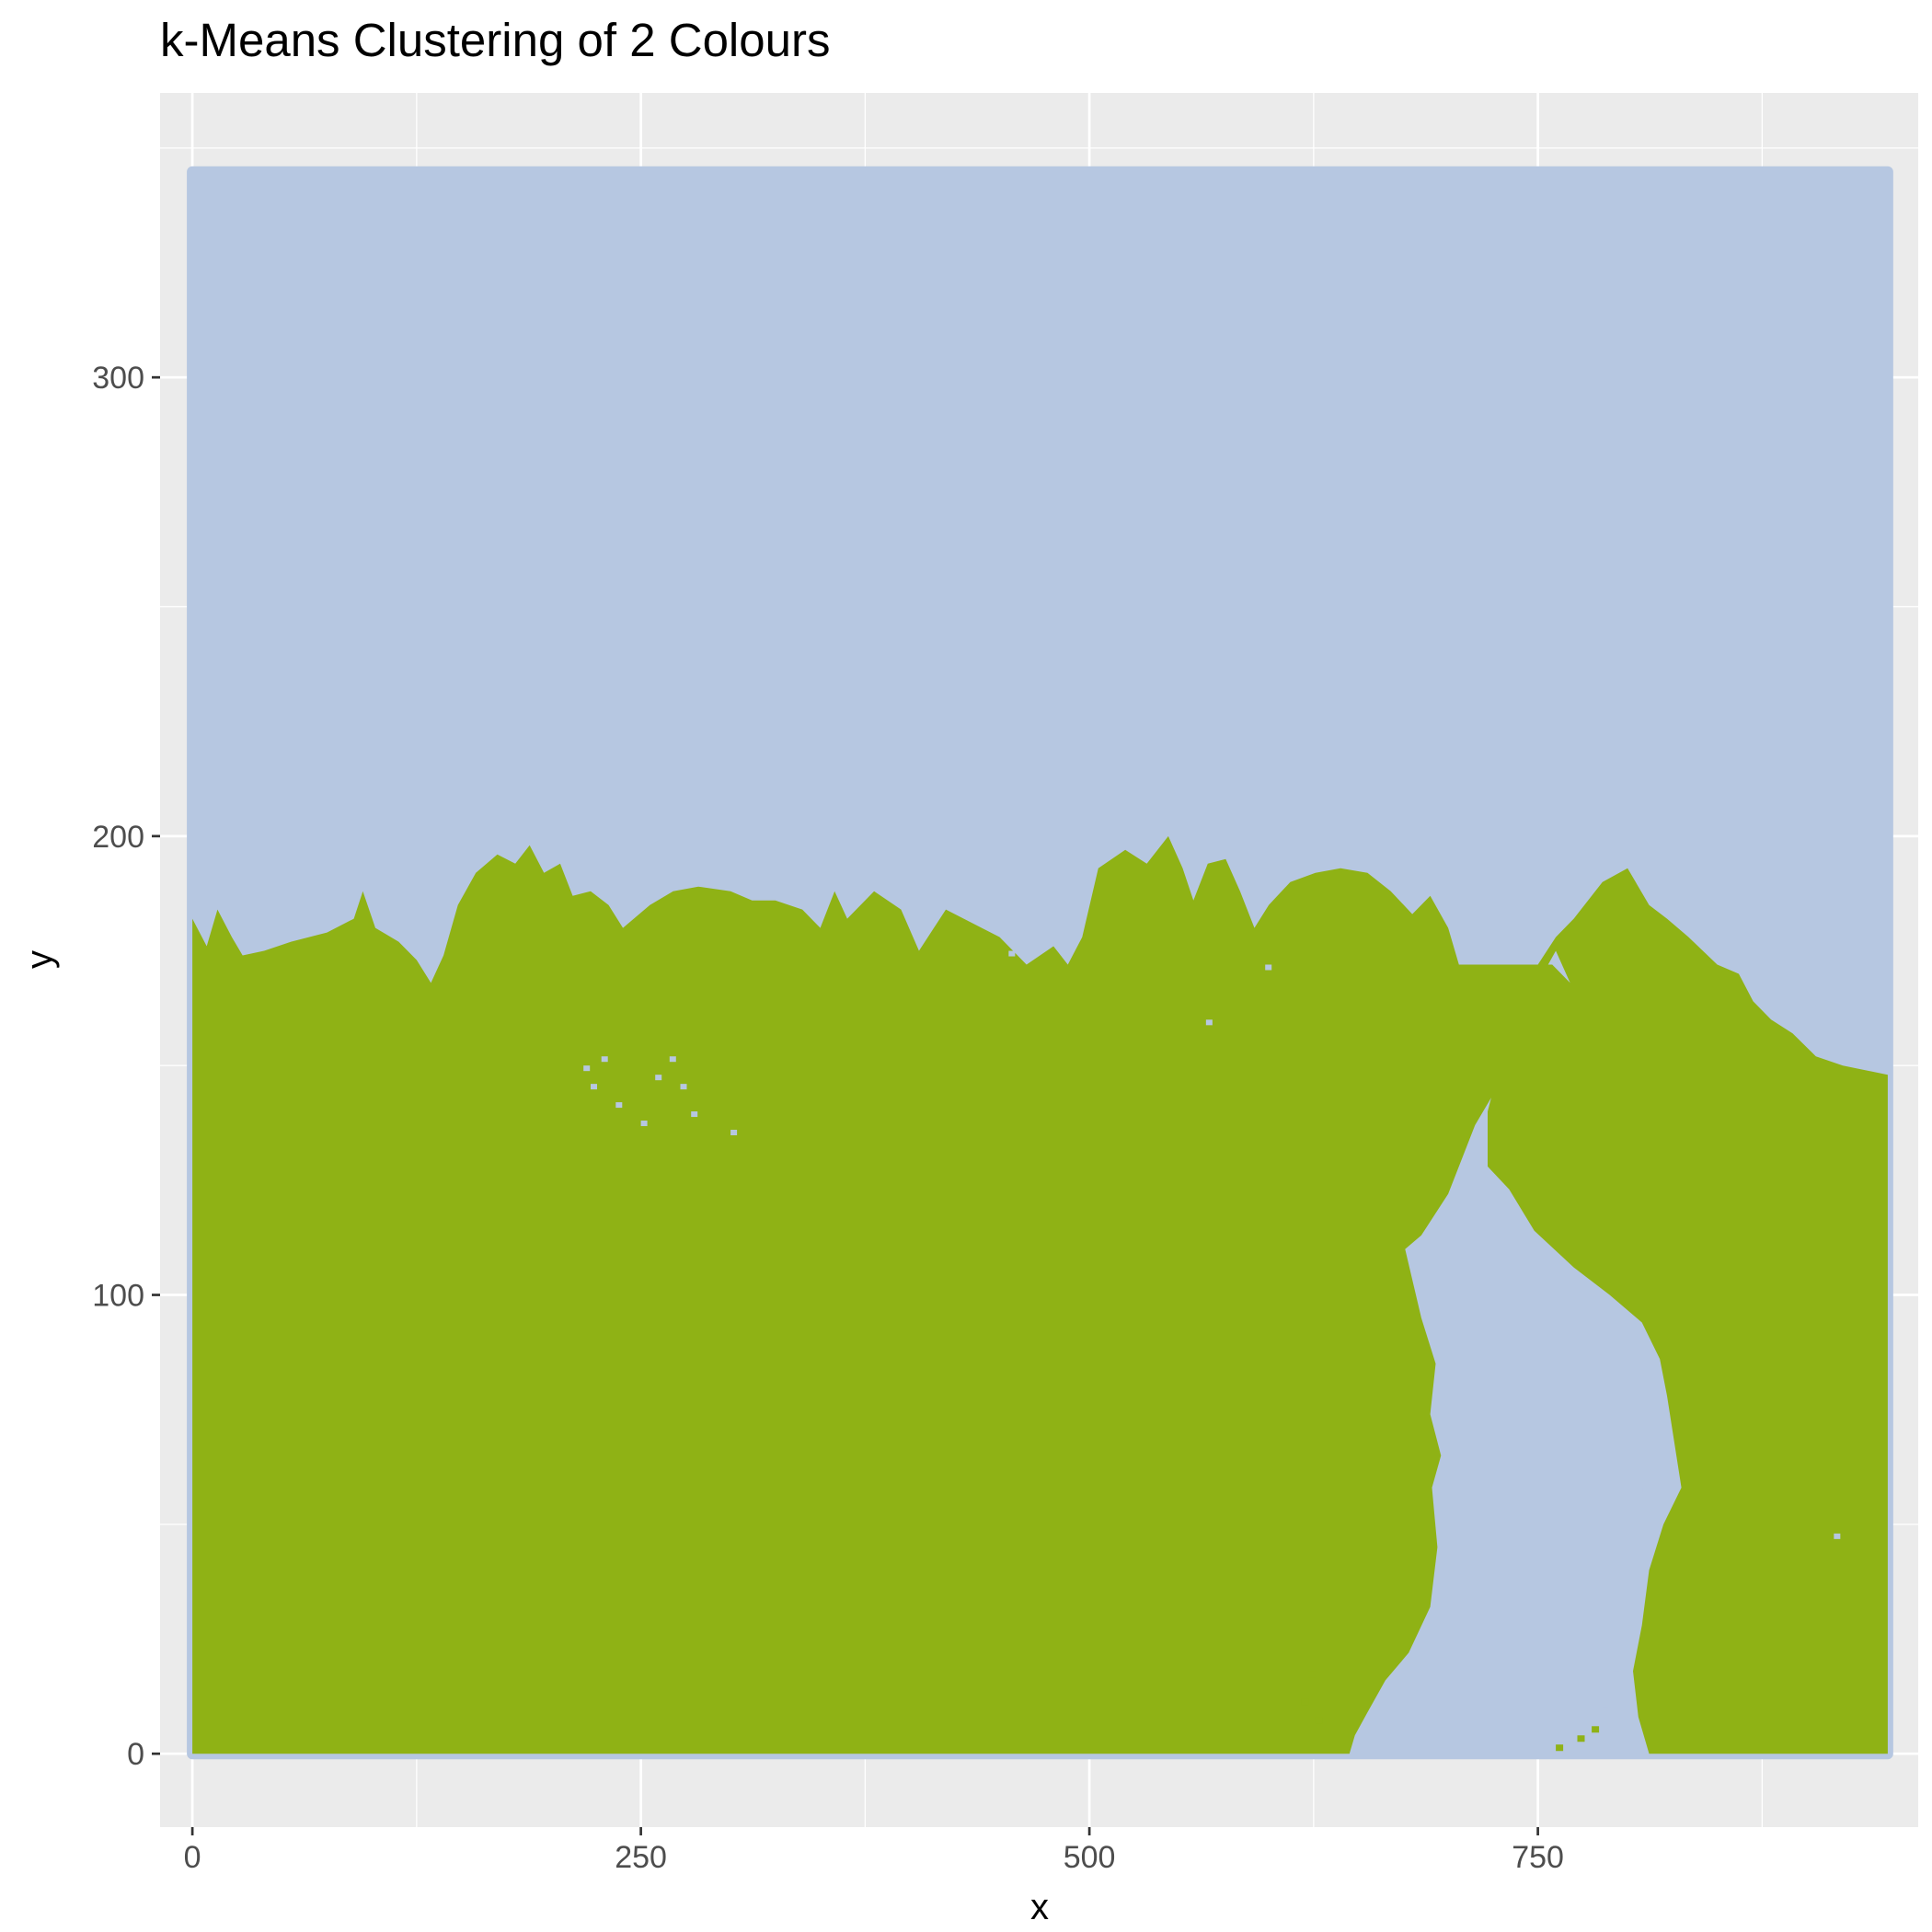 The width and height of the screenshot is (1932, 1932). I want to click on x-tick-label: 750, so click(1538, 1857).